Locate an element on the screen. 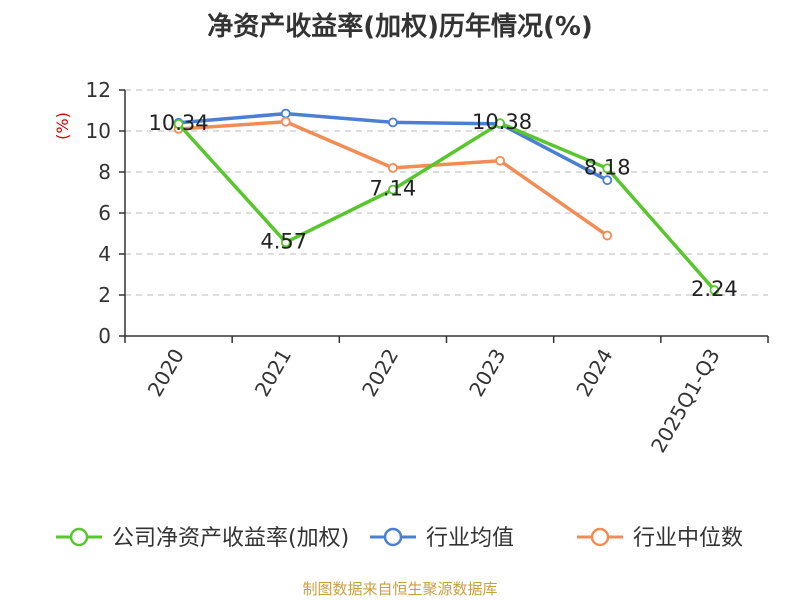  legend-item-2: 行业中位数 is located at coordinates (660, 538).